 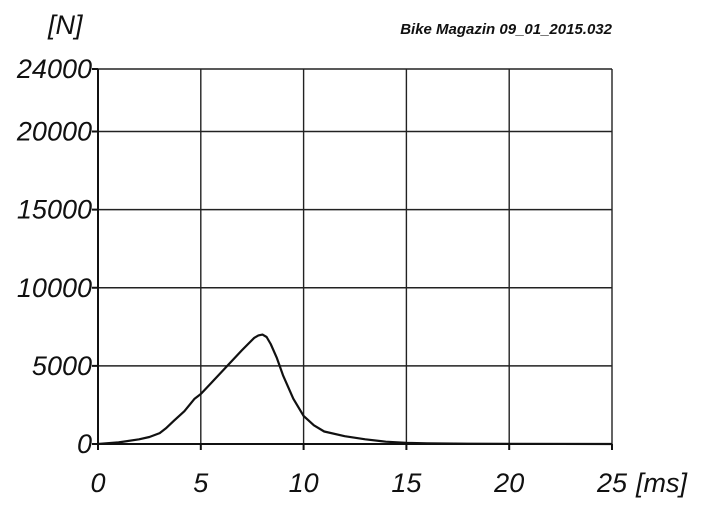 What do you see at coordinates (65, 25) in the screenshot?
I see `y-unit-label: [N]` at bounding box center [65, 25].